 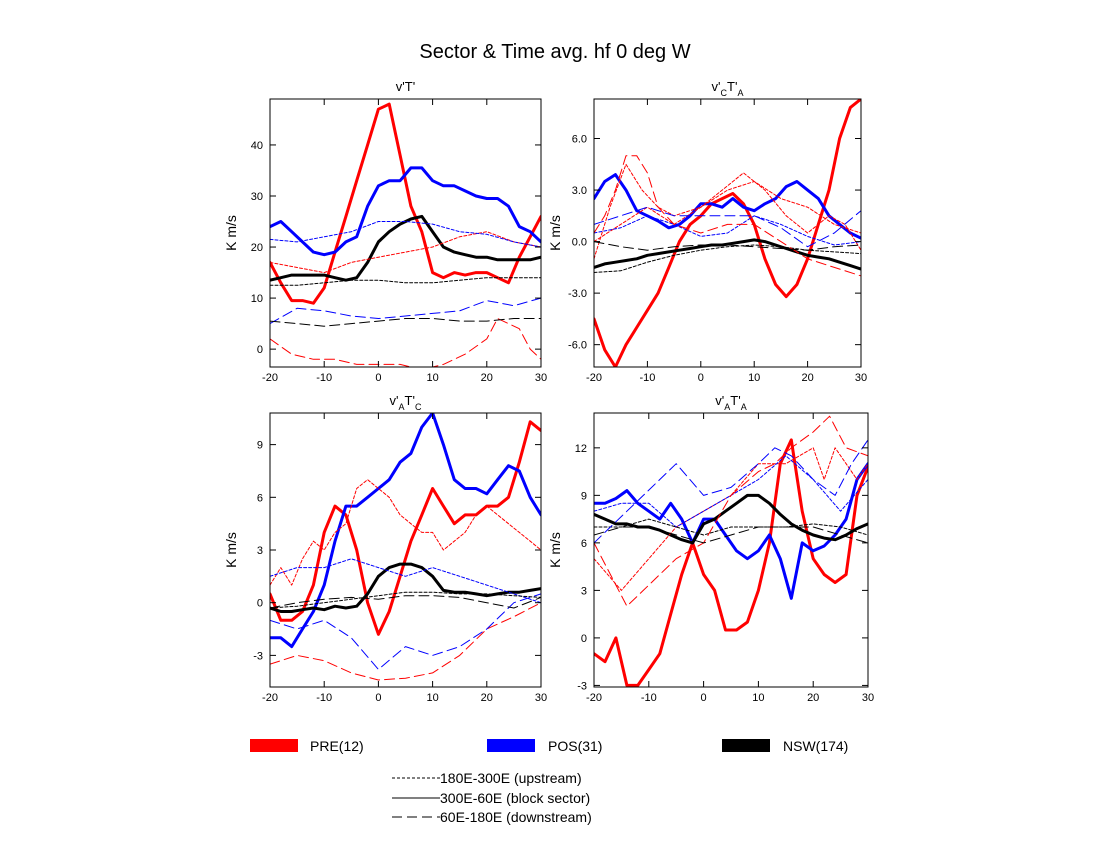 I want to click on legend-label-pre: PRE(12), so click(x=337, y=746).